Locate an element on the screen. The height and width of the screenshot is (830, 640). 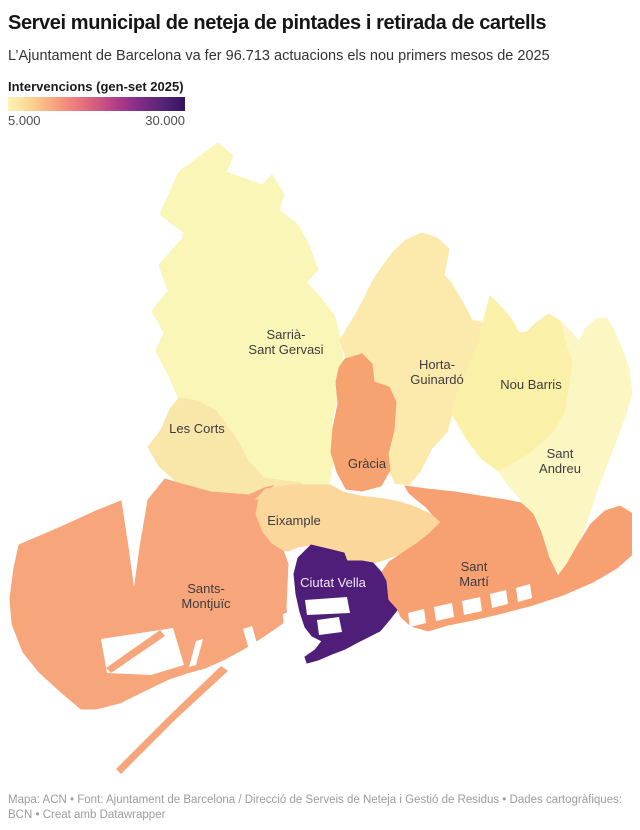
legend-gradient-bar is located at coordinates (96, 104).